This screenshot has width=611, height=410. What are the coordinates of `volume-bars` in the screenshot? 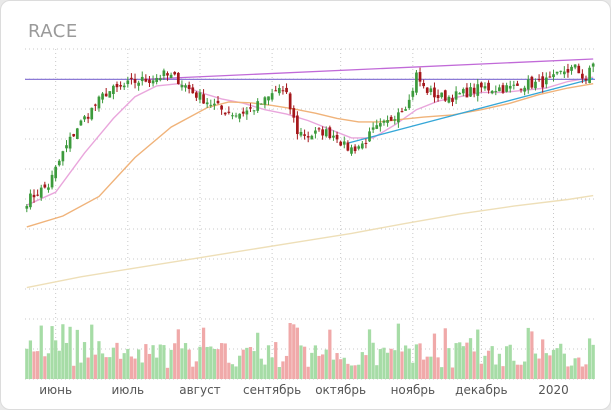 It's located at (310, 351).